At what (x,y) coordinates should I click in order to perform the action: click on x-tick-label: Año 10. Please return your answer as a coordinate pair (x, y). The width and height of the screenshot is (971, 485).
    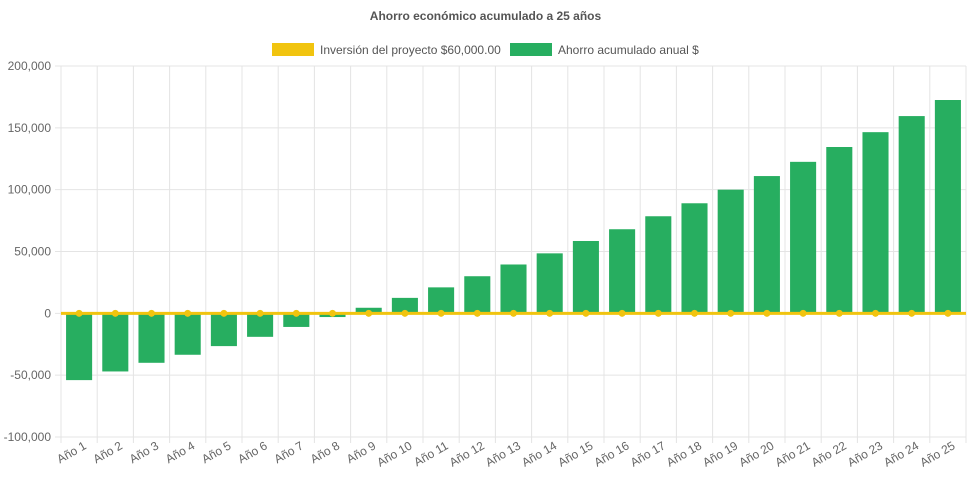
    Looking at the image, I should click on (394, 453).